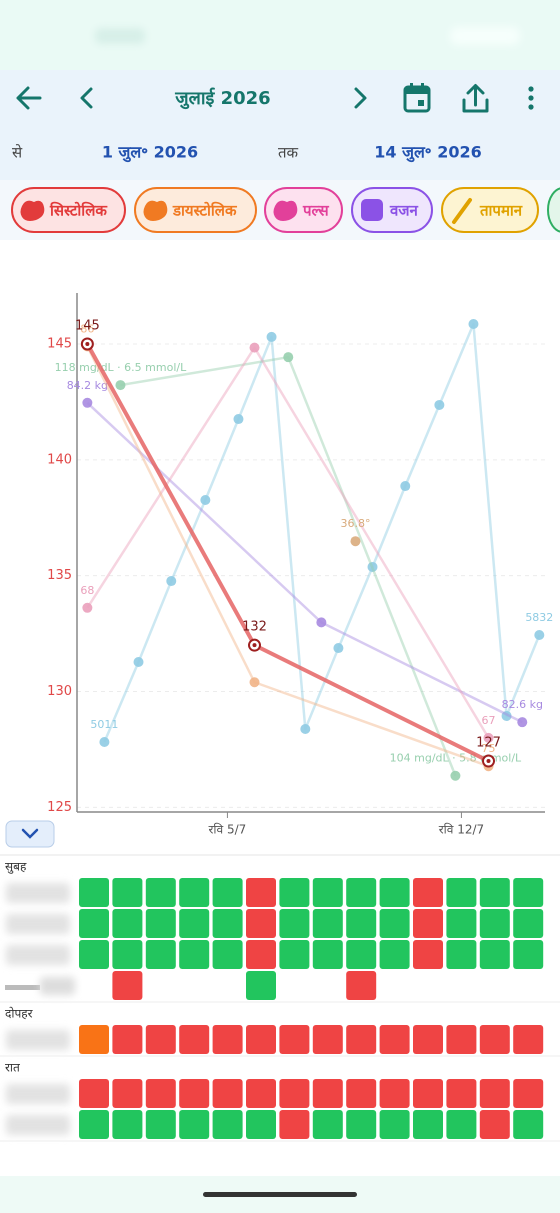 The width and height of the screenshot is (560, 1213). What do you see at coordinates (475, 98) in the screenshot?
I see `share-button` at bounding box center [475, 98].